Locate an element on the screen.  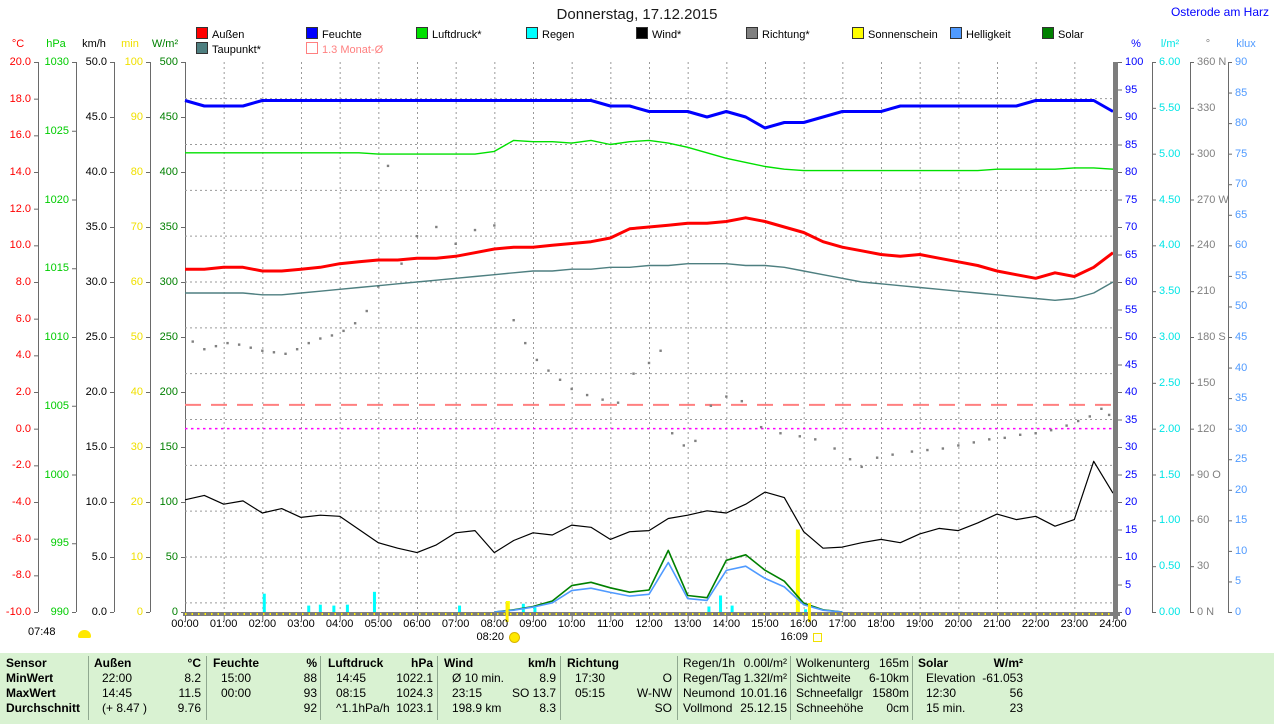
table-cell-value: 0.00l/m² is located at coordinates (765, 663).